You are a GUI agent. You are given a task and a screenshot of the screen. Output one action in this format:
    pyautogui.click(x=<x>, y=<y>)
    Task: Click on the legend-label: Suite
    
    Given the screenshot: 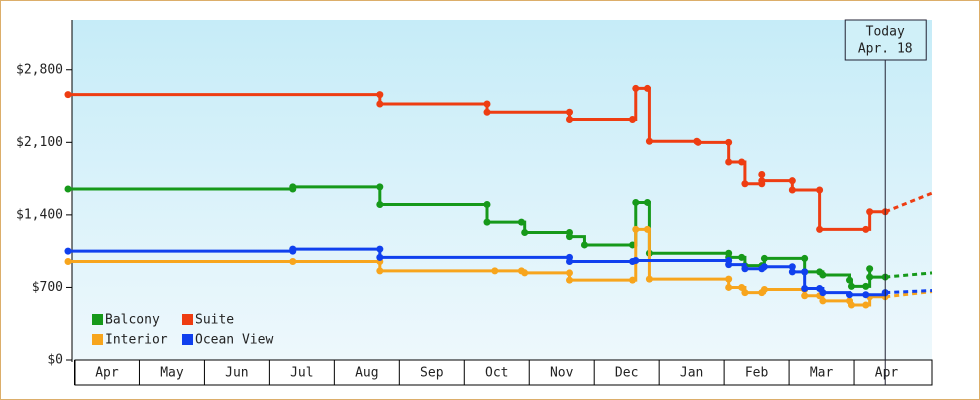 What is the action you would take?
    pyautogui.click(x=214, y=320)
    